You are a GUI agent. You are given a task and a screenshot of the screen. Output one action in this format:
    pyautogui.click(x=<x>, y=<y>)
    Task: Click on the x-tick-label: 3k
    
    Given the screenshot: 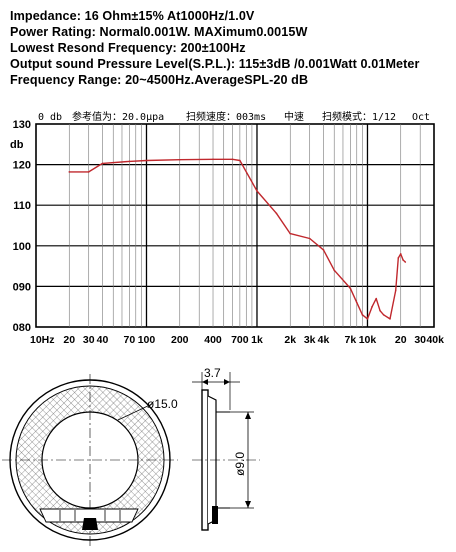 What is the action you would take?
    pyautogui.click(x=310, y=340)
    